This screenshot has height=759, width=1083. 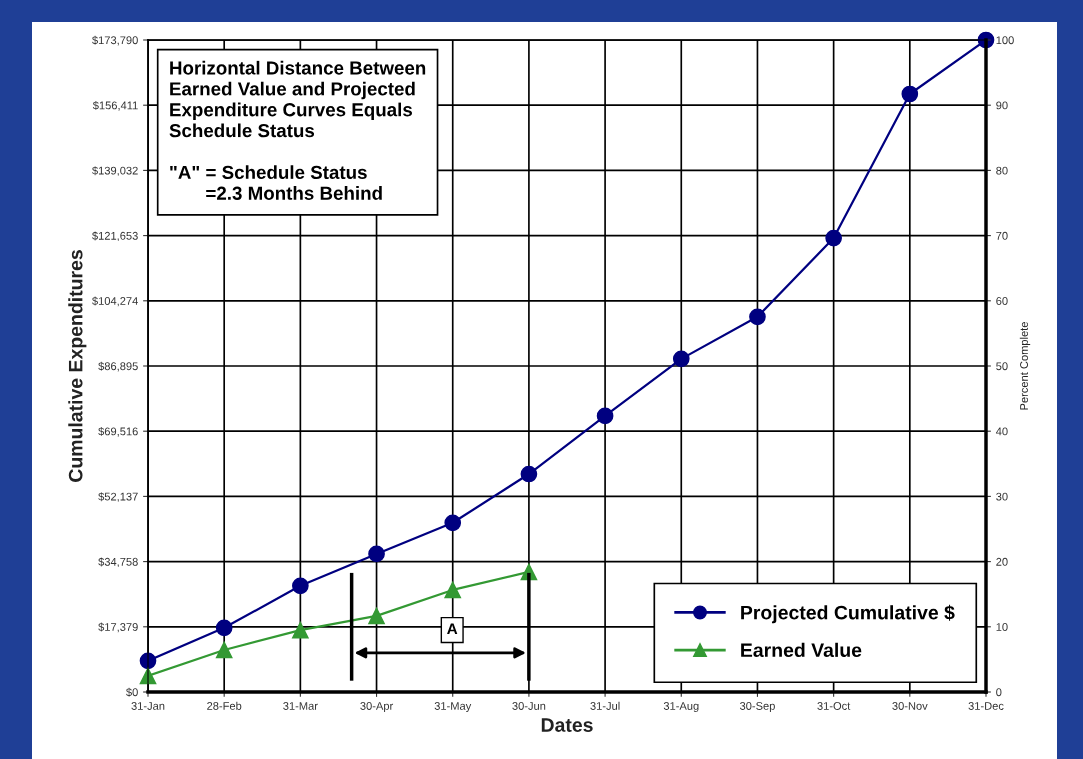 I want to click on y-tick-label: $173,790, so click(x=115, y=40).